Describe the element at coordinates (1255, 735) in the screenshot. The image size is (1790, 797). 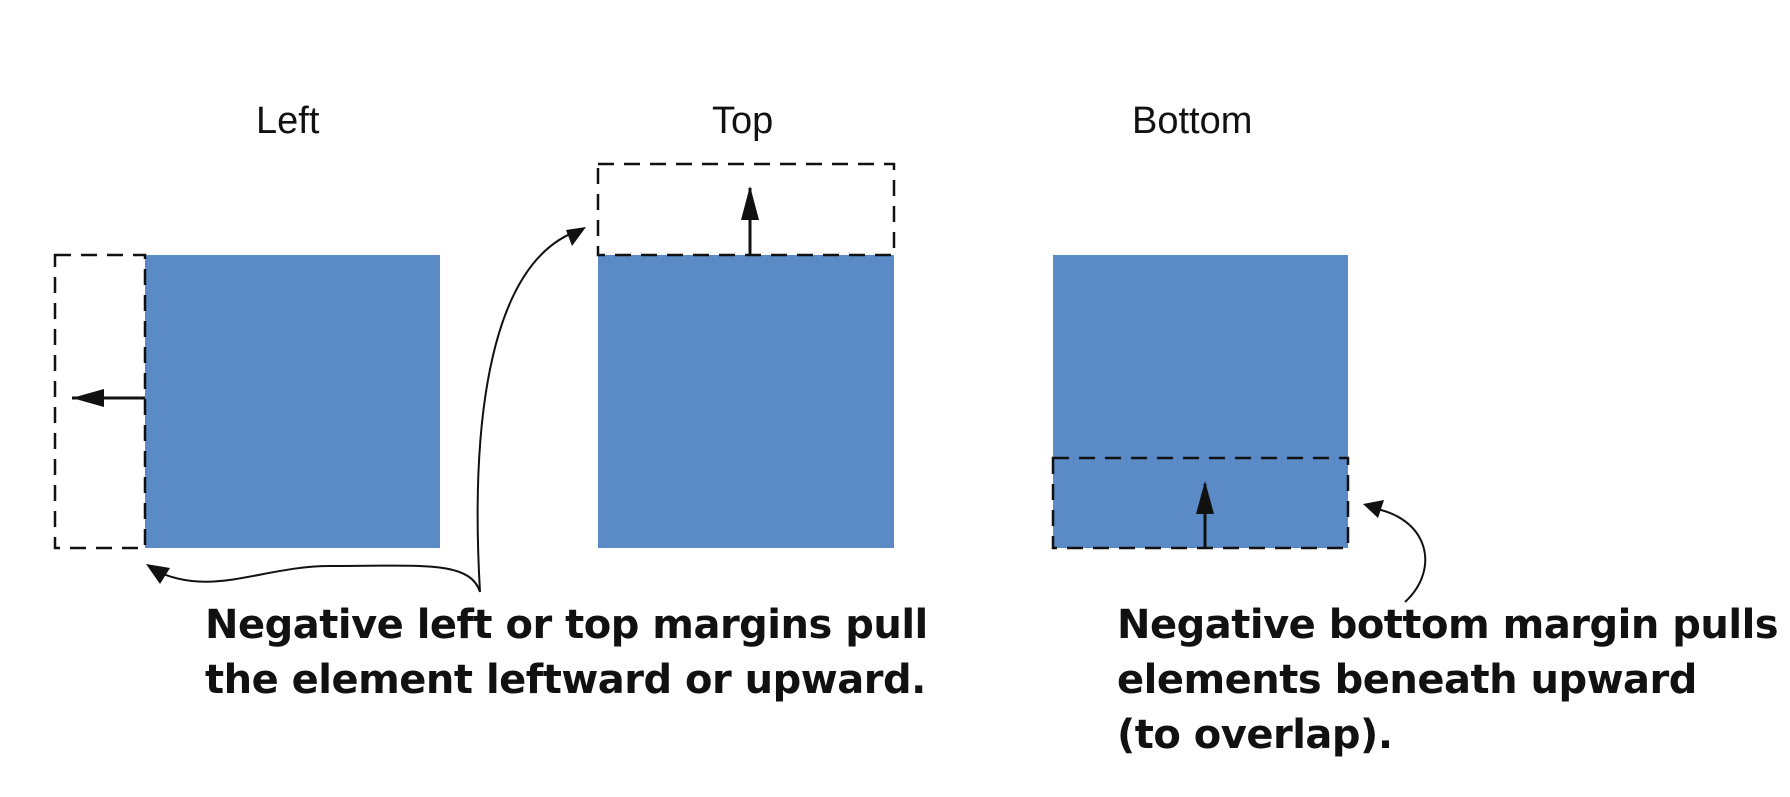
I see `callout-bottom-line-3: (to overlap).` at that location.